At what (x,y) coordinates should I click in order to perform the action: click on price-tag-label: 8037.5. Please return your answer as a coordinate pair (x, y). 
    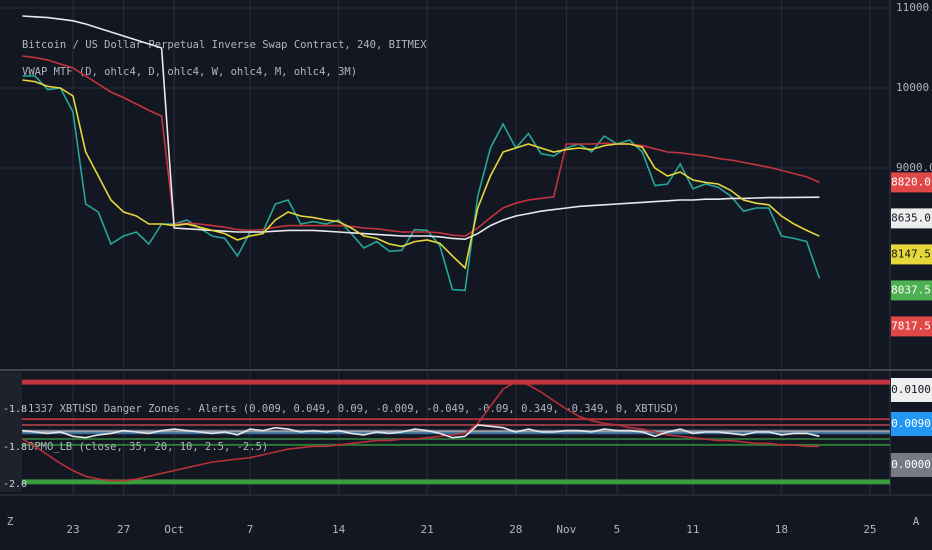
    Looking at the image, I should click on (911, 289).